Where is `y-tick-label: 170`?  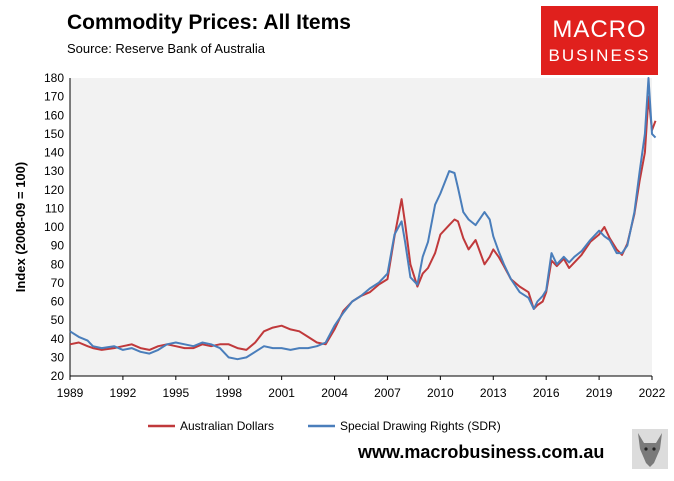 y-tick-label: 170 is located at coordinates (54, 97).